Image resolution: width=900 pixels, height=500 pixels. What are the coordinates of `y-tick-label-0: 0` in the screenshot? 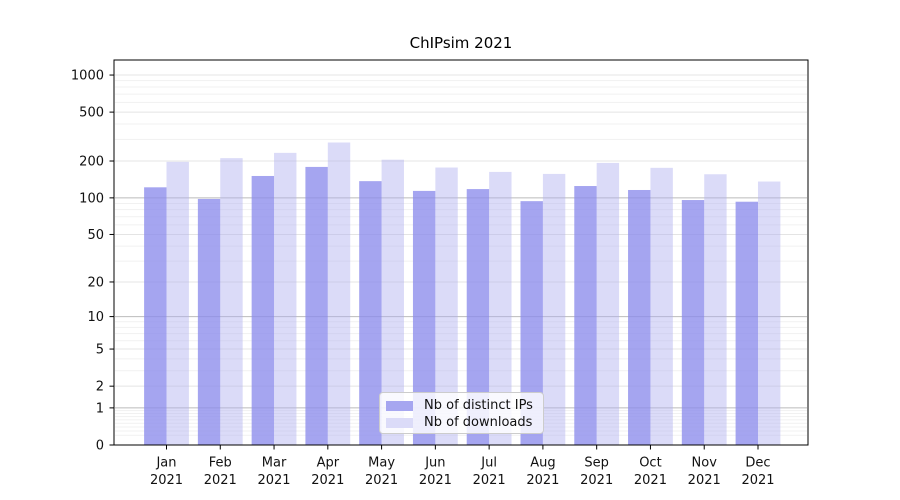 It's located at (100, 446).